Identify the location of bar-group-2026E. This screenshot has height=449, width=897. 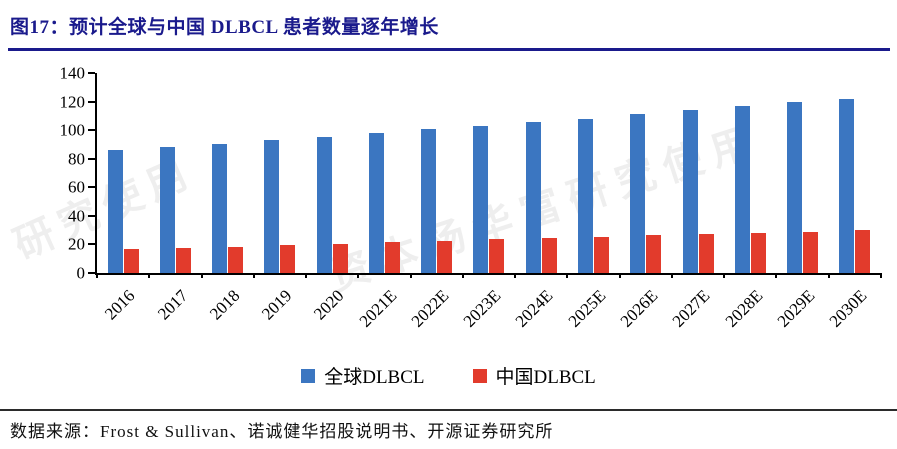
(646, 173).